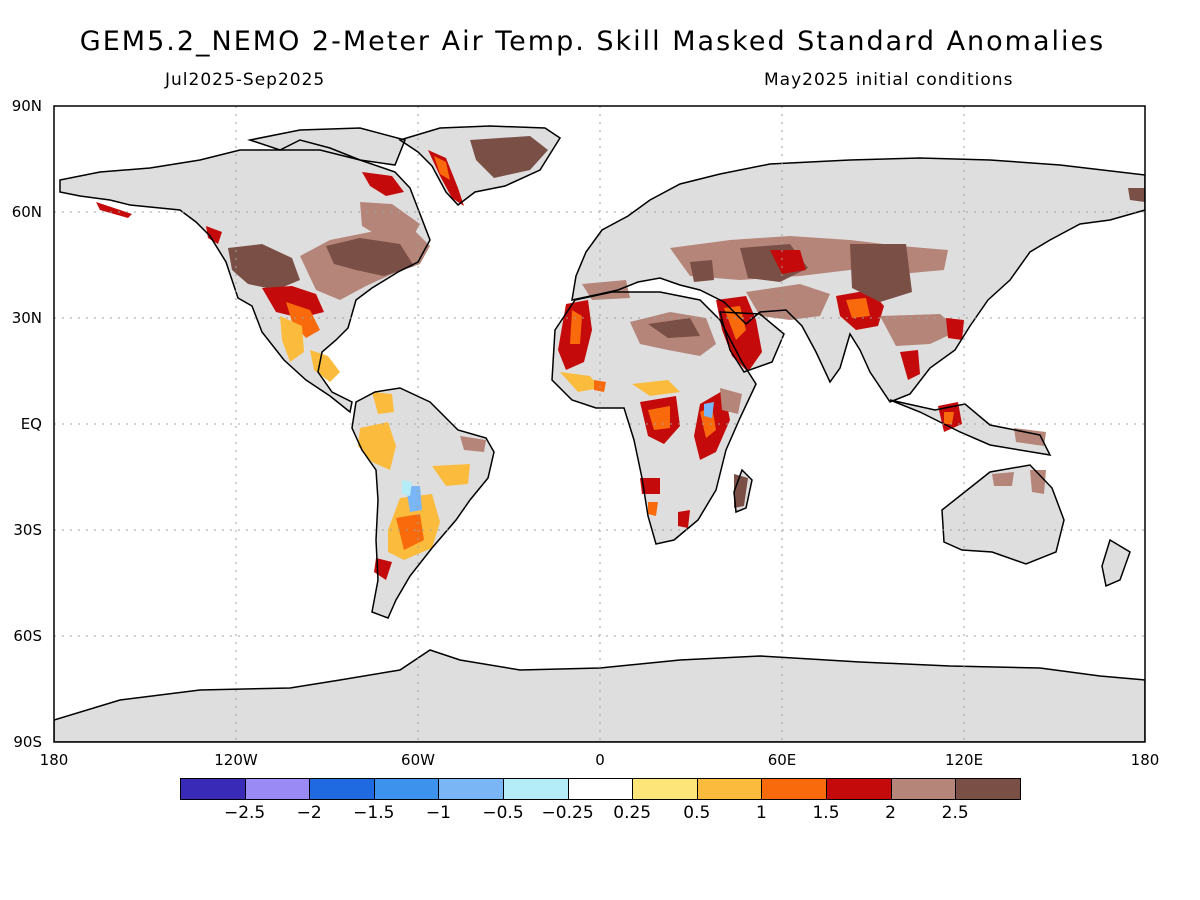 Image resolution: width=1200 pixels, height=900 pixels. I want to click on arctic-islands-coastline, so click(327, 146).